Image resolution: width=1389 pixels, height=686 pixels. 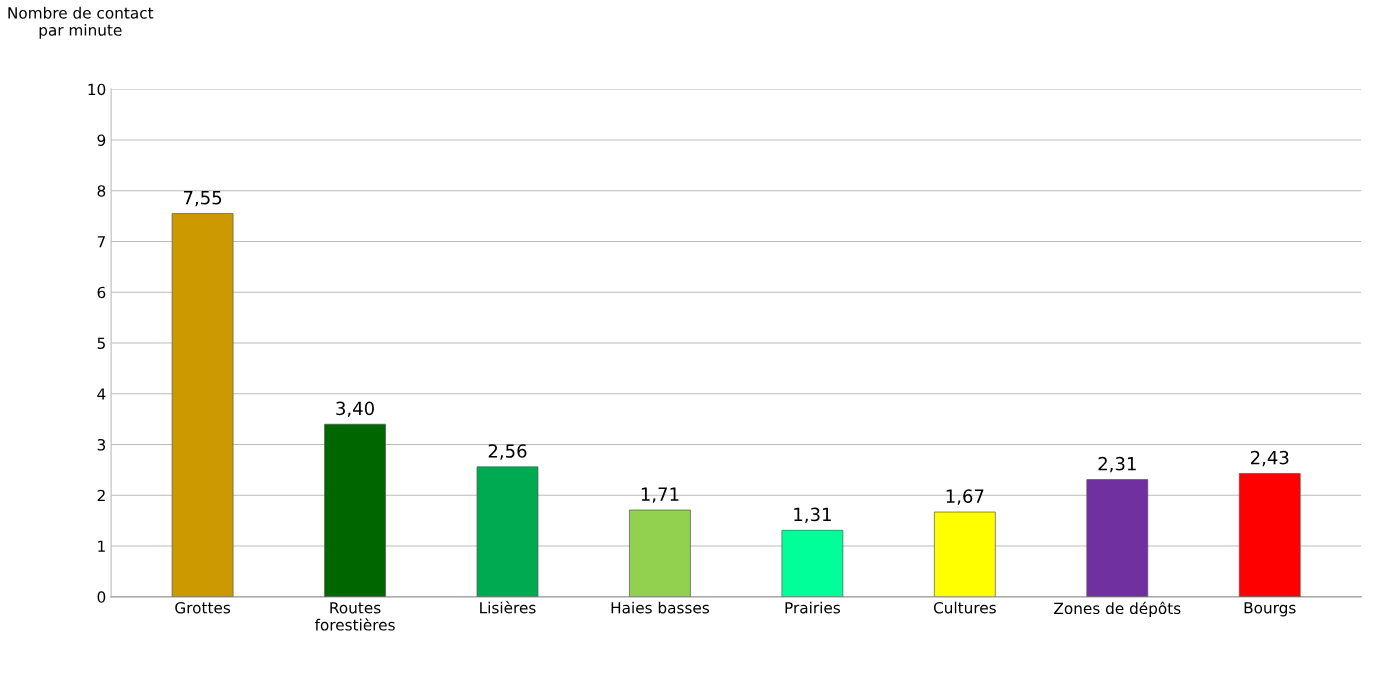 I want to click on x-tick-label: Prairies, so click(x=813, y=607).